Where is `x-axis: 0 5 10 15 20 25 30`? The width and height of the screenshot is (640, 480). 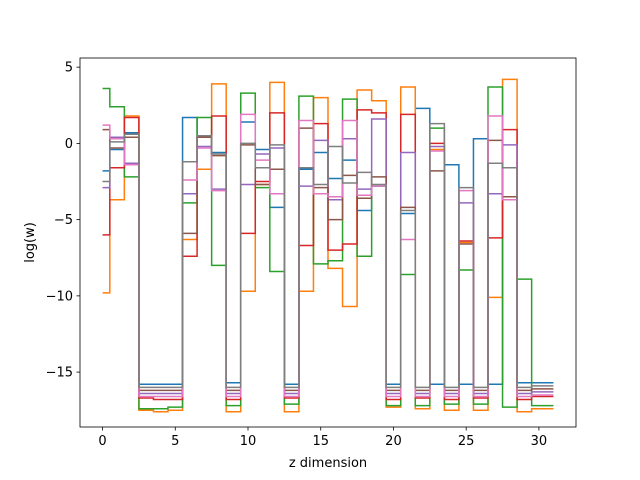
x-axis: 0 5 10 15 20 25 30 is located at coordinates (322, 438).